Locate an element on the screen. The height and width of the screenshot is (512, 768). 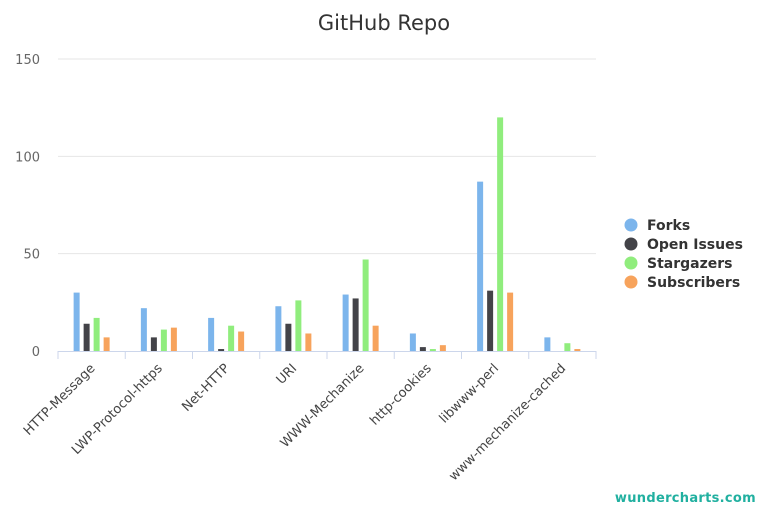
x-tick-label: www-mechanize-cached is located at coordinates (507, 422).